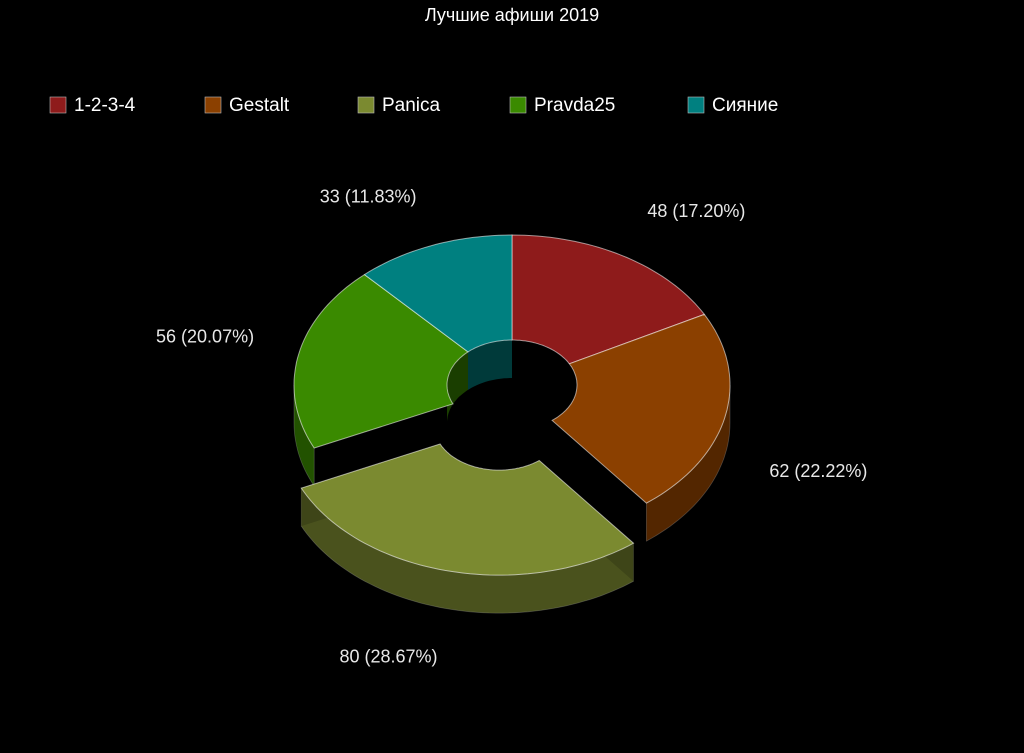 The image size is (1024, 753). I want to click on data-label: 33 (11.83%), so click(368, 197).